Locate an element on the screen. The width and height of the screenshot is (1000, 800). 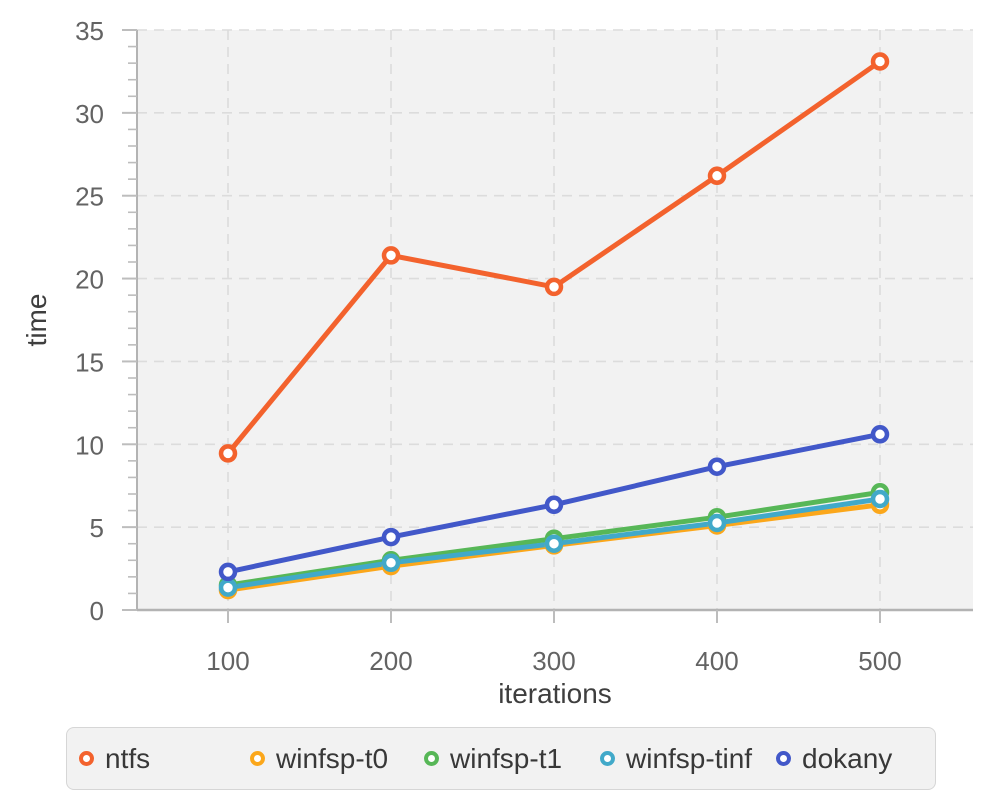
x-tick-label: 100 is located at coordinates (227, 661).